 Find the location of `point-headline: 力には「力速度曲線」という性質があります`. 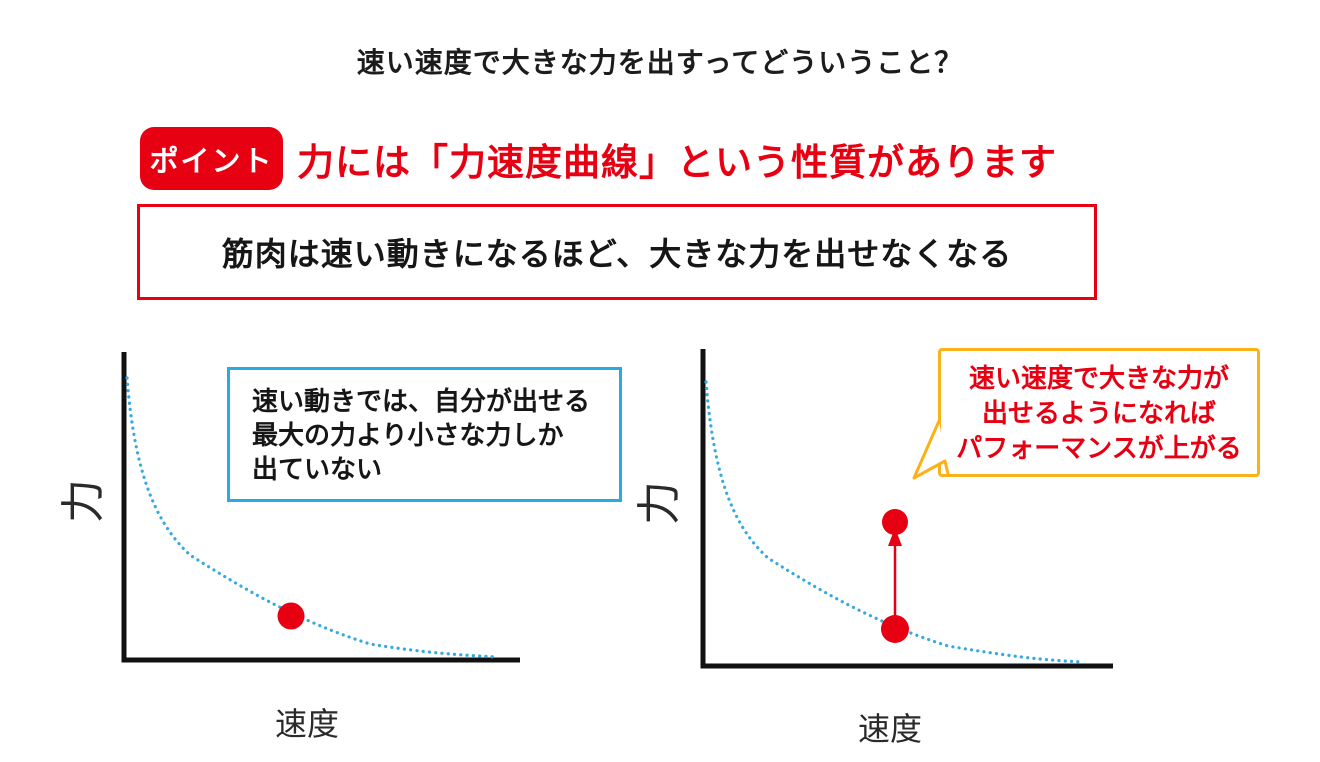

point-headline: 力には「力速度曲線」という性質があります is located at coordinates (677, 162).